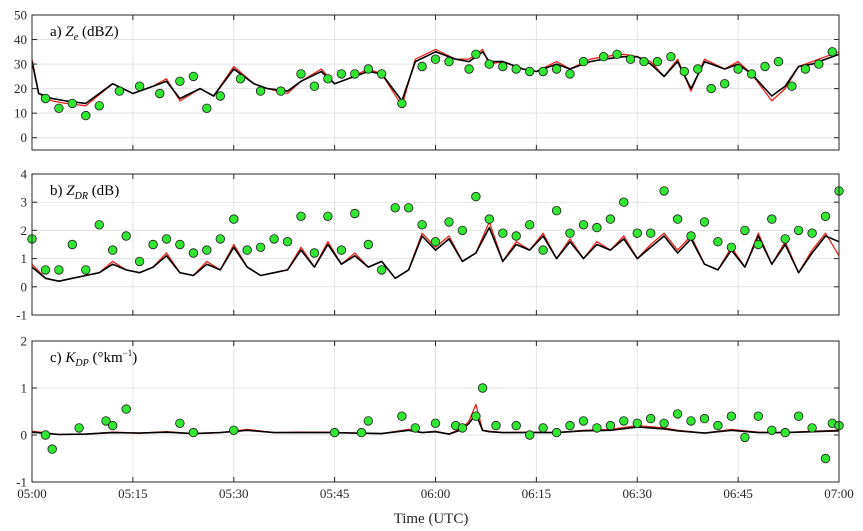  Describe the element at coordinates (81, 196) in the screenshot. I see `panel-label-subscript: DR` at that location.